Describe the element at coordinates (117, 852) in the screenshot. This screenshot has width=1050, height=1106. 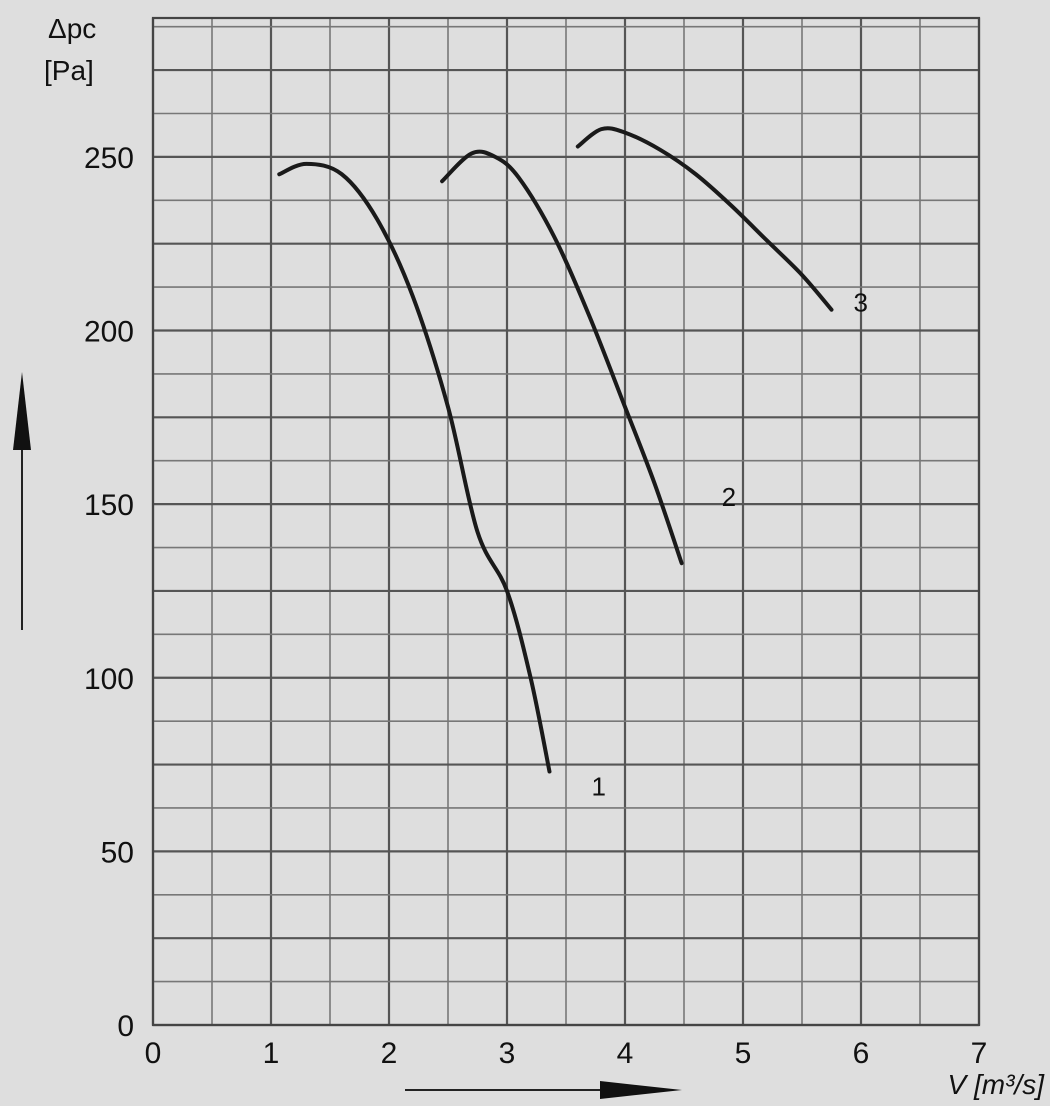
I see `y-tick-label: 50` at that location.